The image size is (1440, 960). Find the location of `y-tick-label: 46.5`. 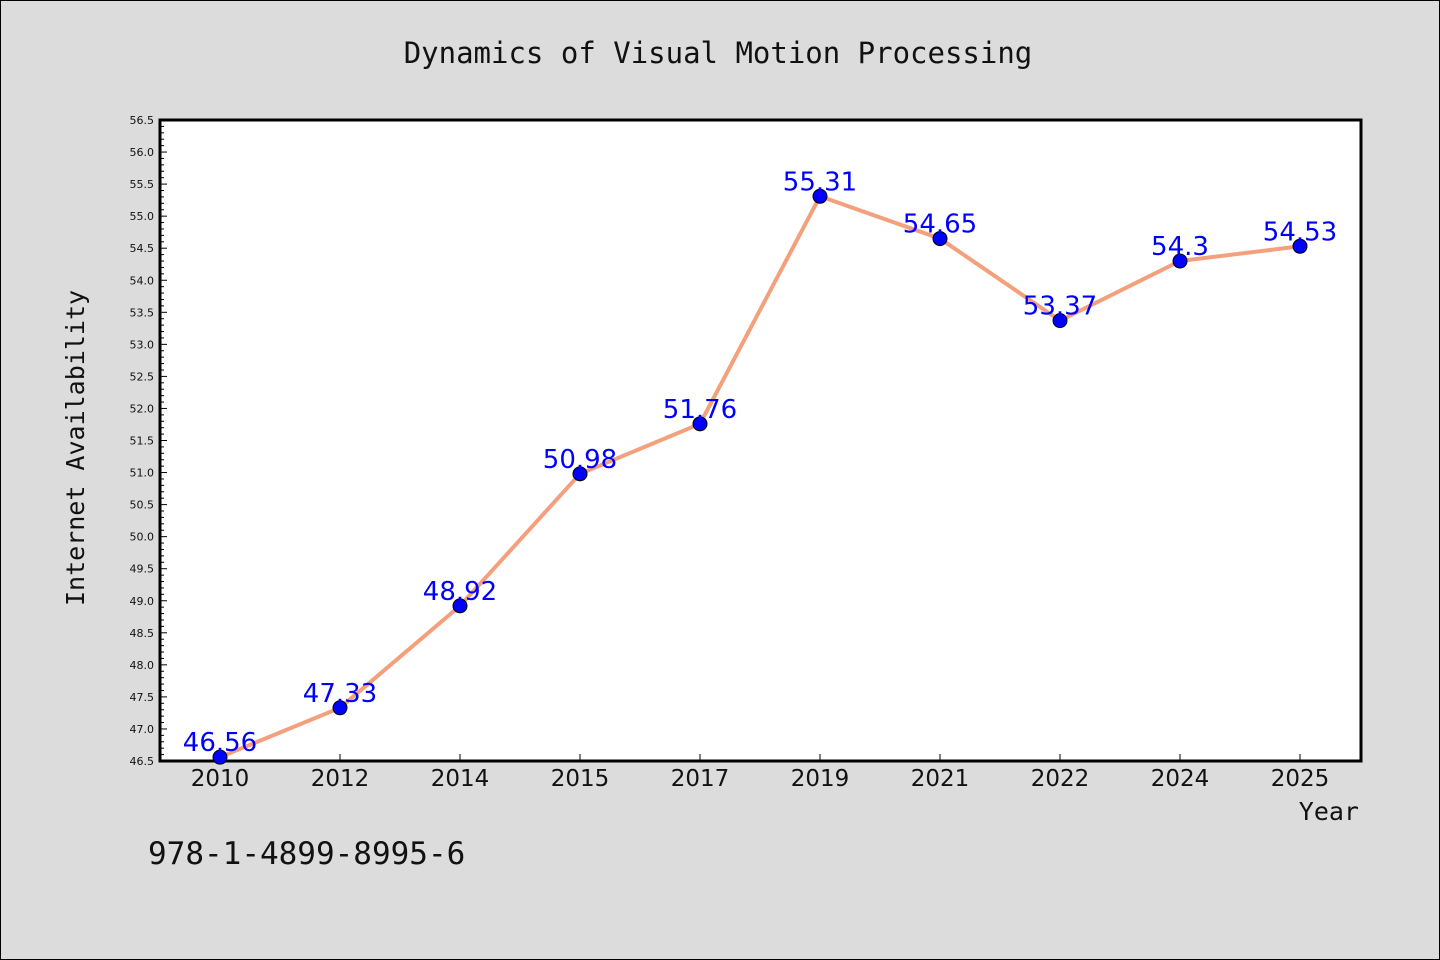

y-tick-label: 46.5 is located at coordinates (142, 761).